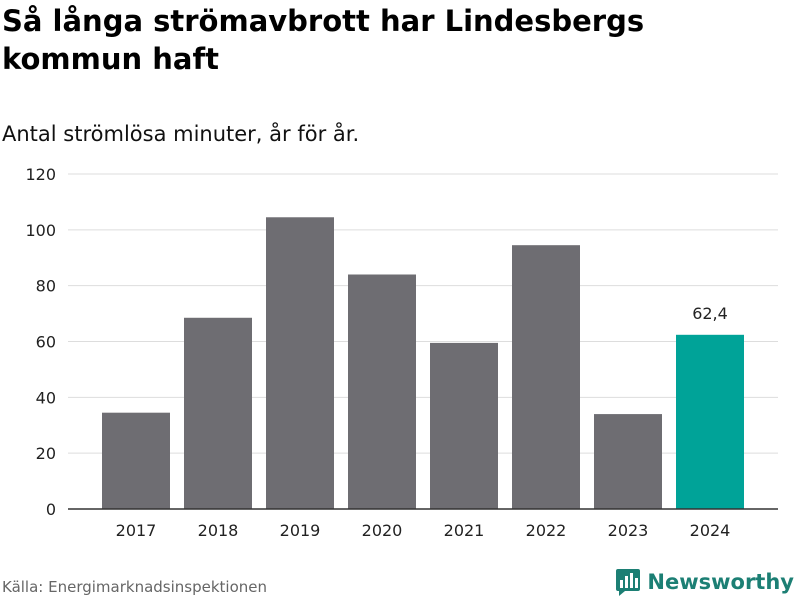  Describe the element at coordinates (546, 377) in the screenshot. I see `bar-2022` at that location.